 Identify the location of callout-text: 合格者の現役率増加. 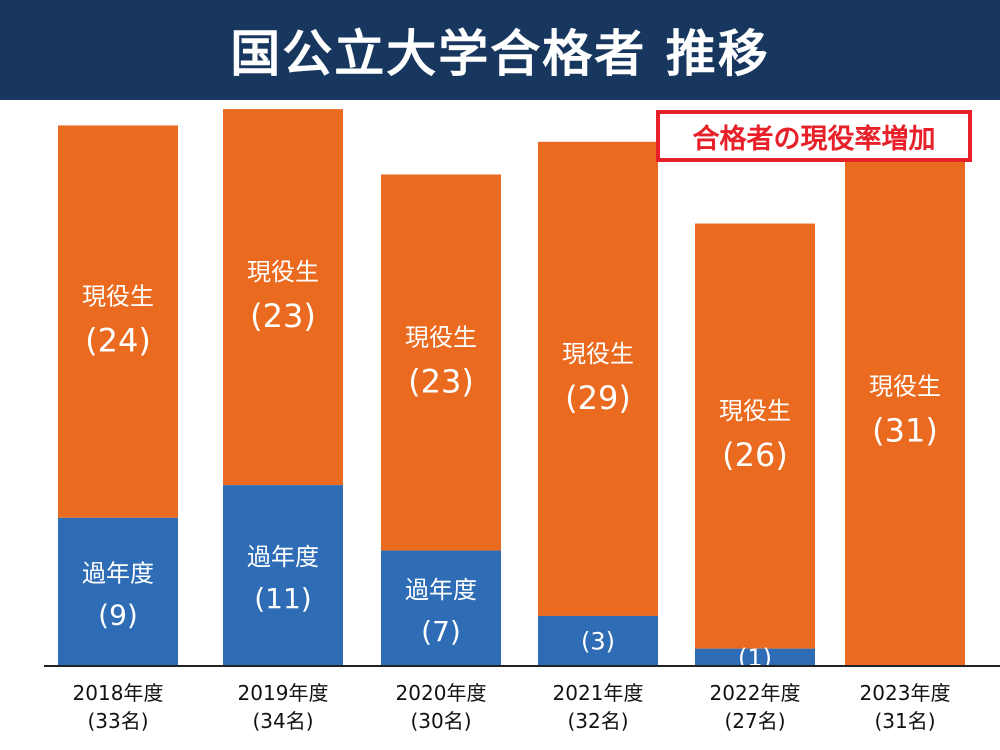
(814, 139).